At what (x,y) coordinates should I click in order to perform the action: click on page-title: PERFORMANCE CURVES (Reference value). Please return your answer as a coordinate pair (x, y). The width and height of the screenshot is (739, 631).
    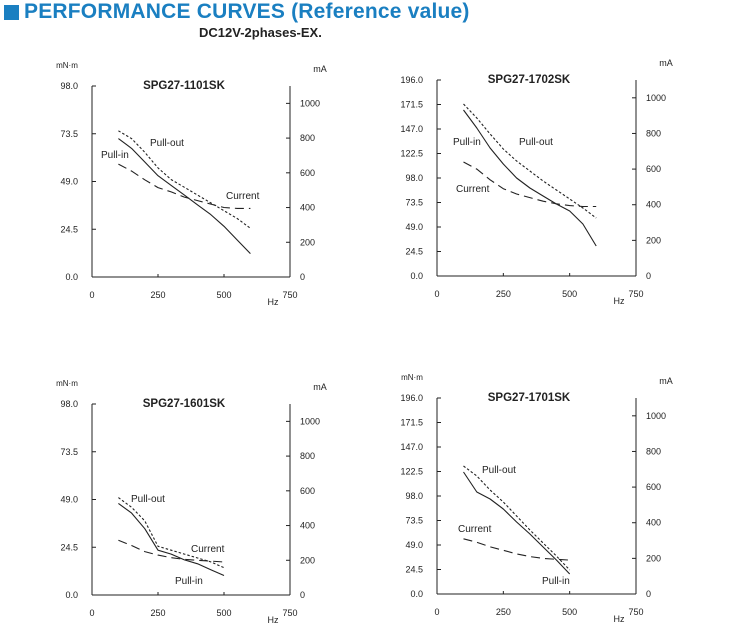
    Looking at the image, I should click on (247, 11).